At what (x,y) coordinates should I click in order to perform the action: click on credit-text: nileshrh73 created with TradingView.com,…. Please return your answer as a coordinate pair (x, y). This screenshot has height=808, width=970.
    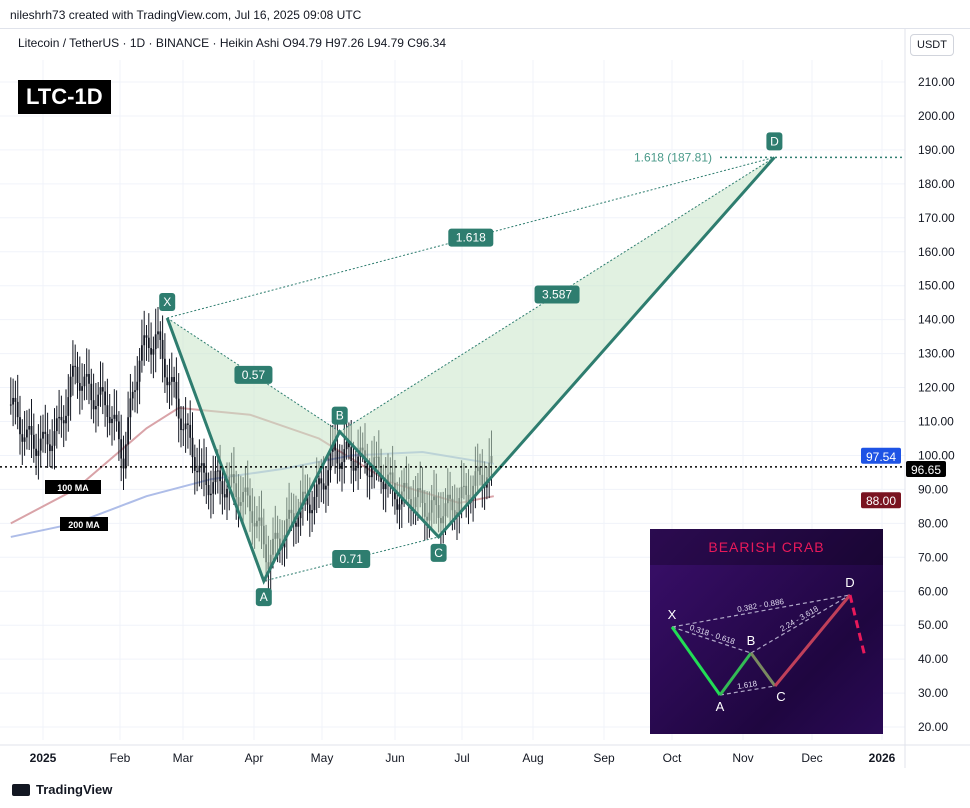
    Looking at the image, I should click on (186, 15).